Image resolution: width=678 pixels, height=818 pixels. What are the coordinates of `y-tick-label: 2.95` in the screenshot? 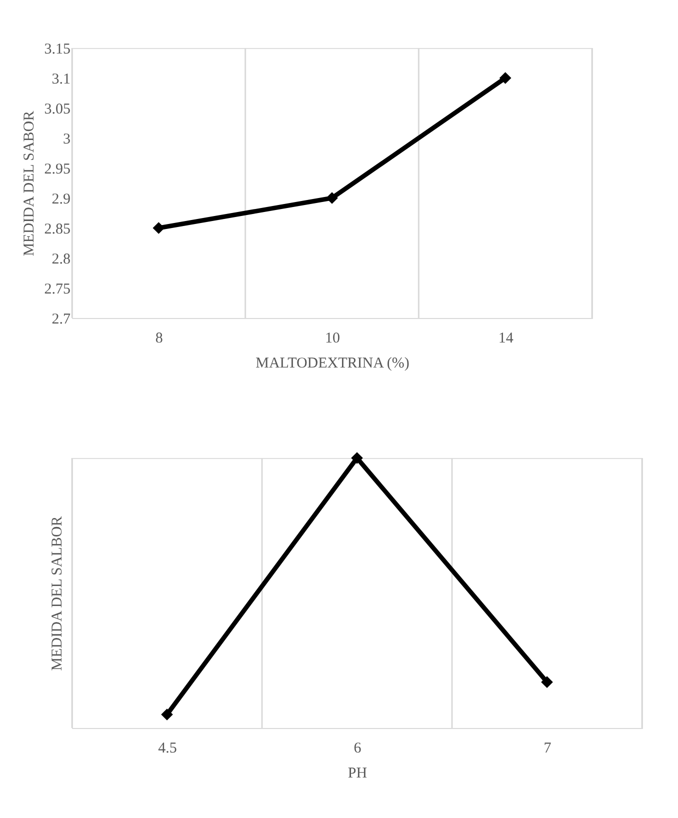 It's located at (57, 170).